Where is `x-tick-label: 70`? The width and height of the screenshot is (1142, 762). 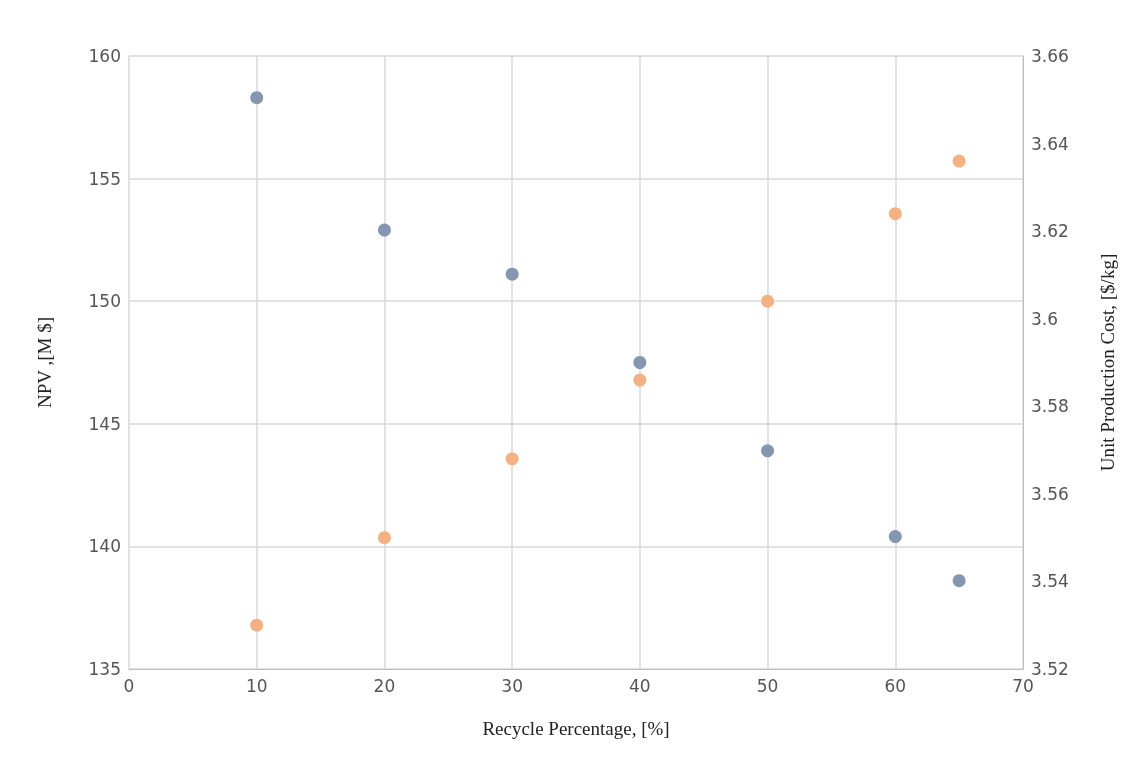
x-tick-label: 70 is located at coordinates (1023, 685).